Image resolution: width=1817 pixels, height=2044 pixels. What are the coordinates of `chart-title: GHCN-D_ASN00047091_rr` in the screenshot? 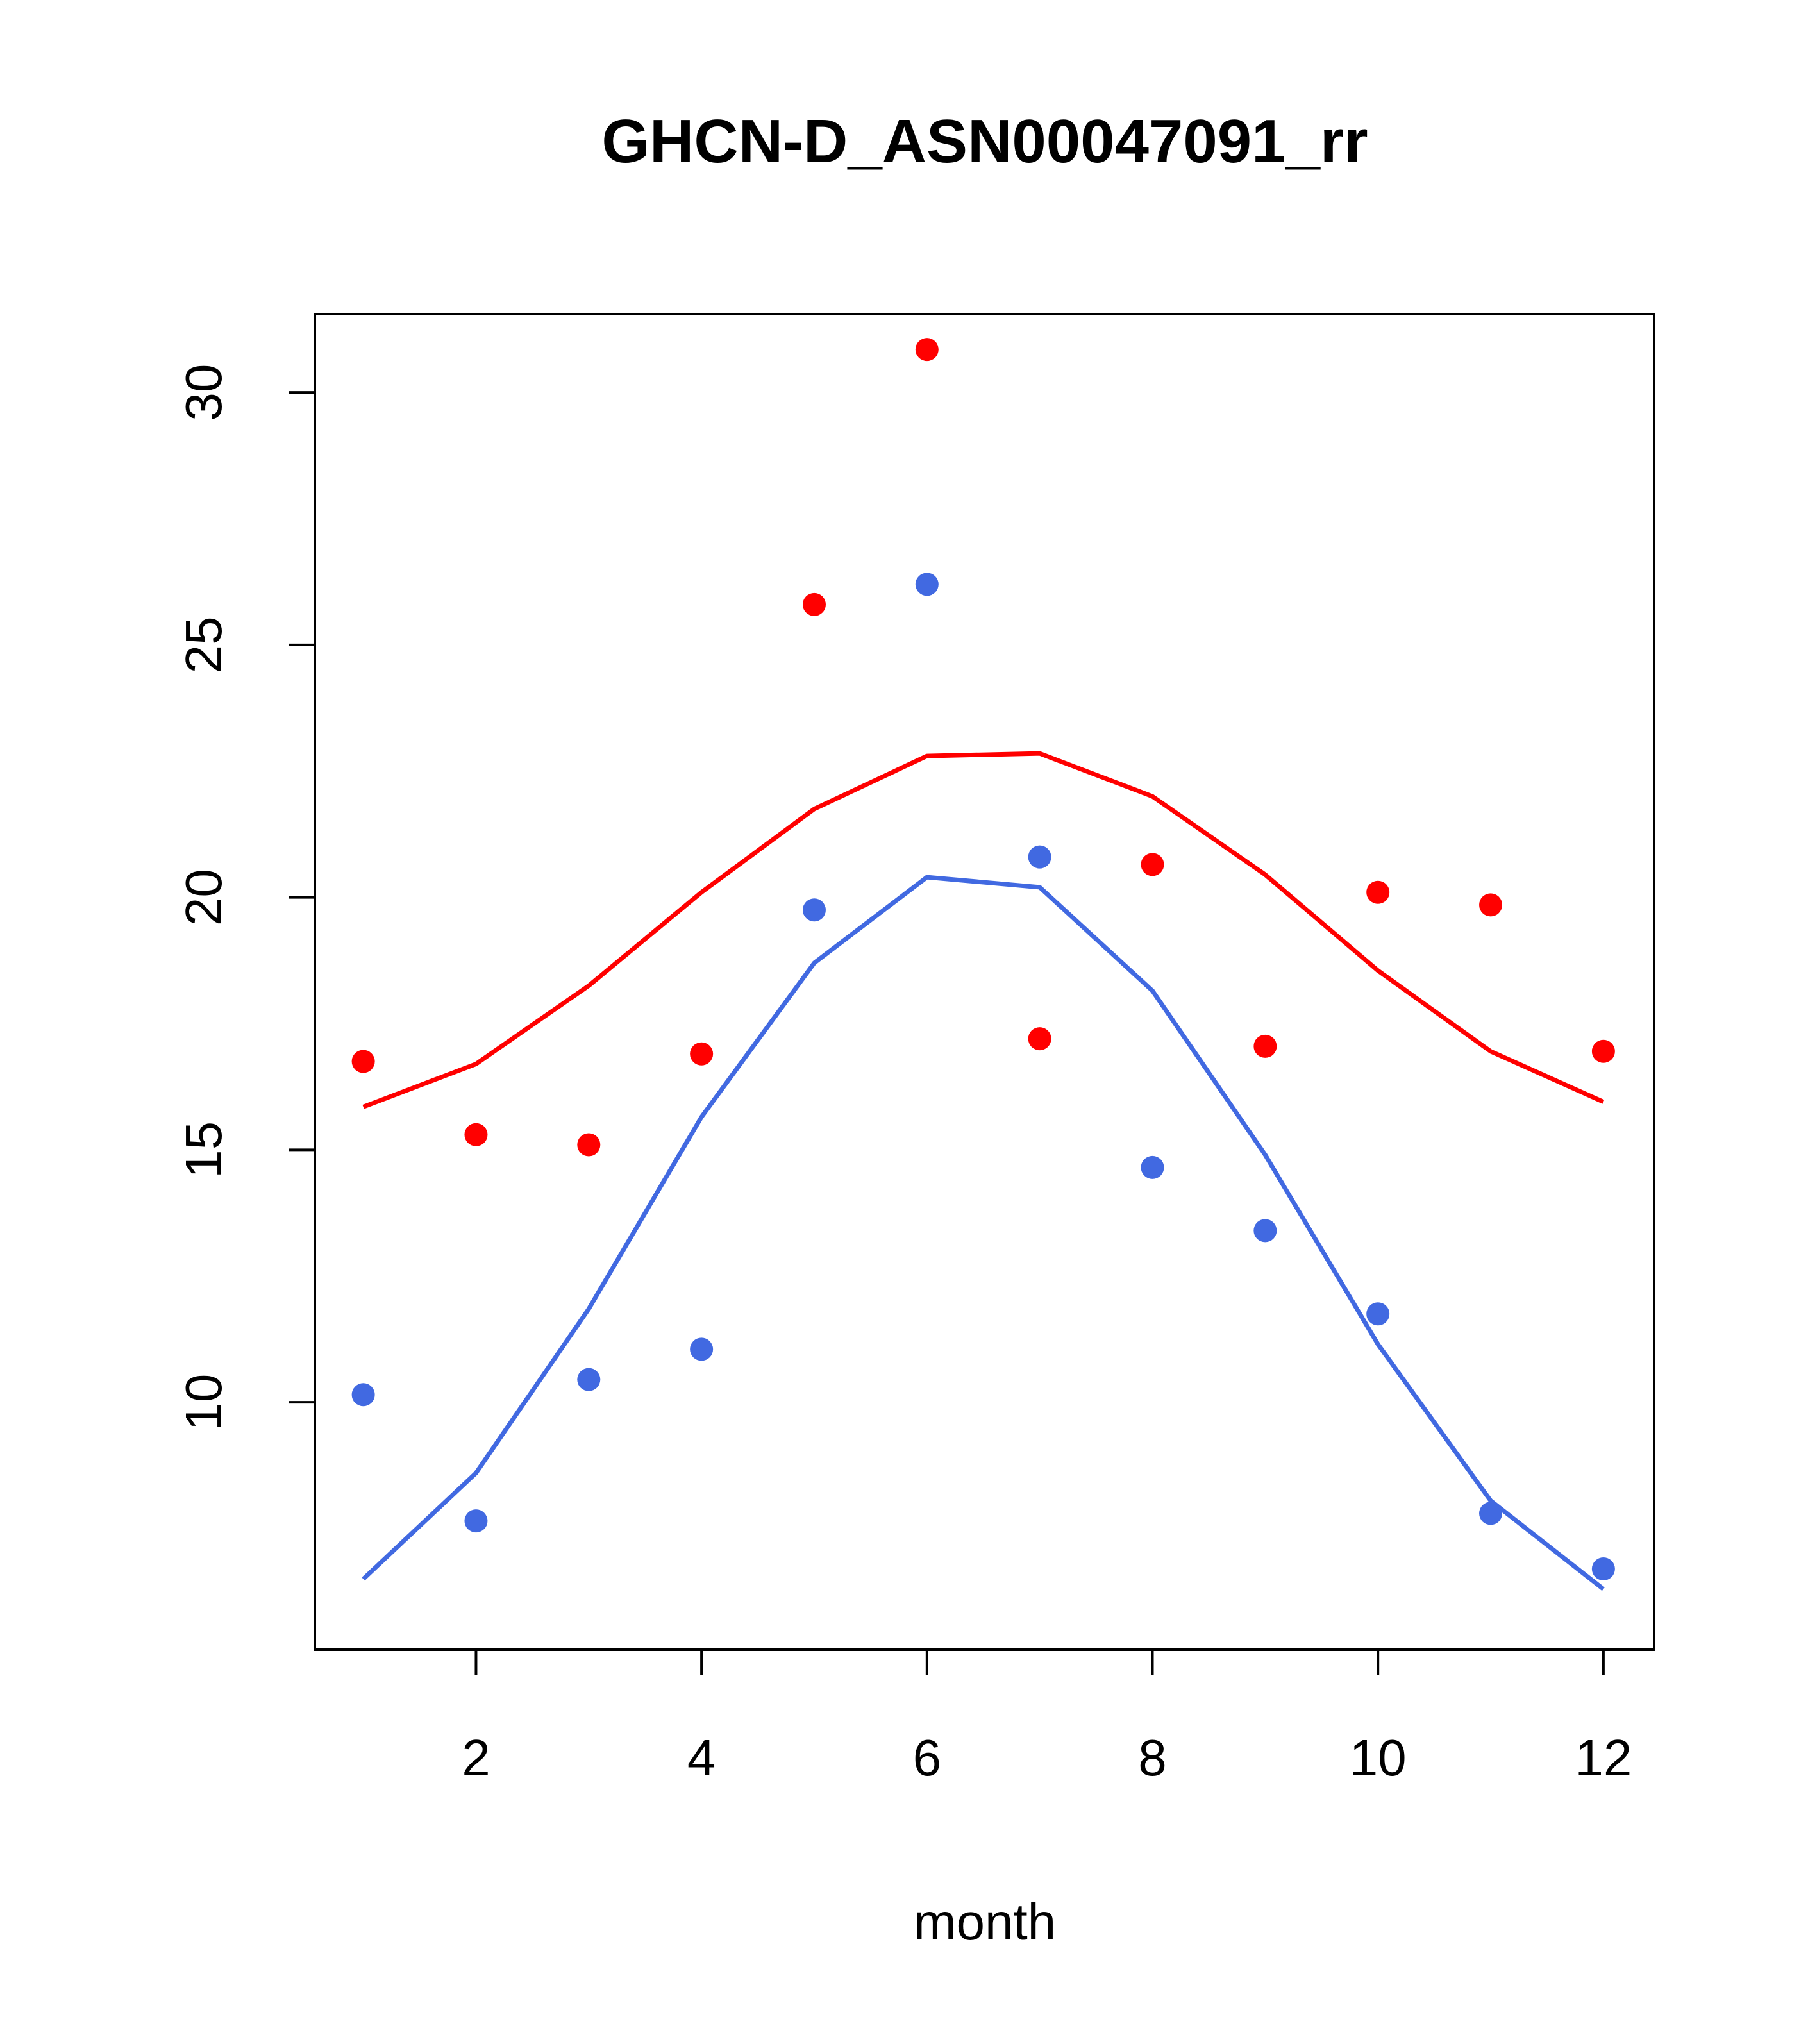 It's located at (984, 142).